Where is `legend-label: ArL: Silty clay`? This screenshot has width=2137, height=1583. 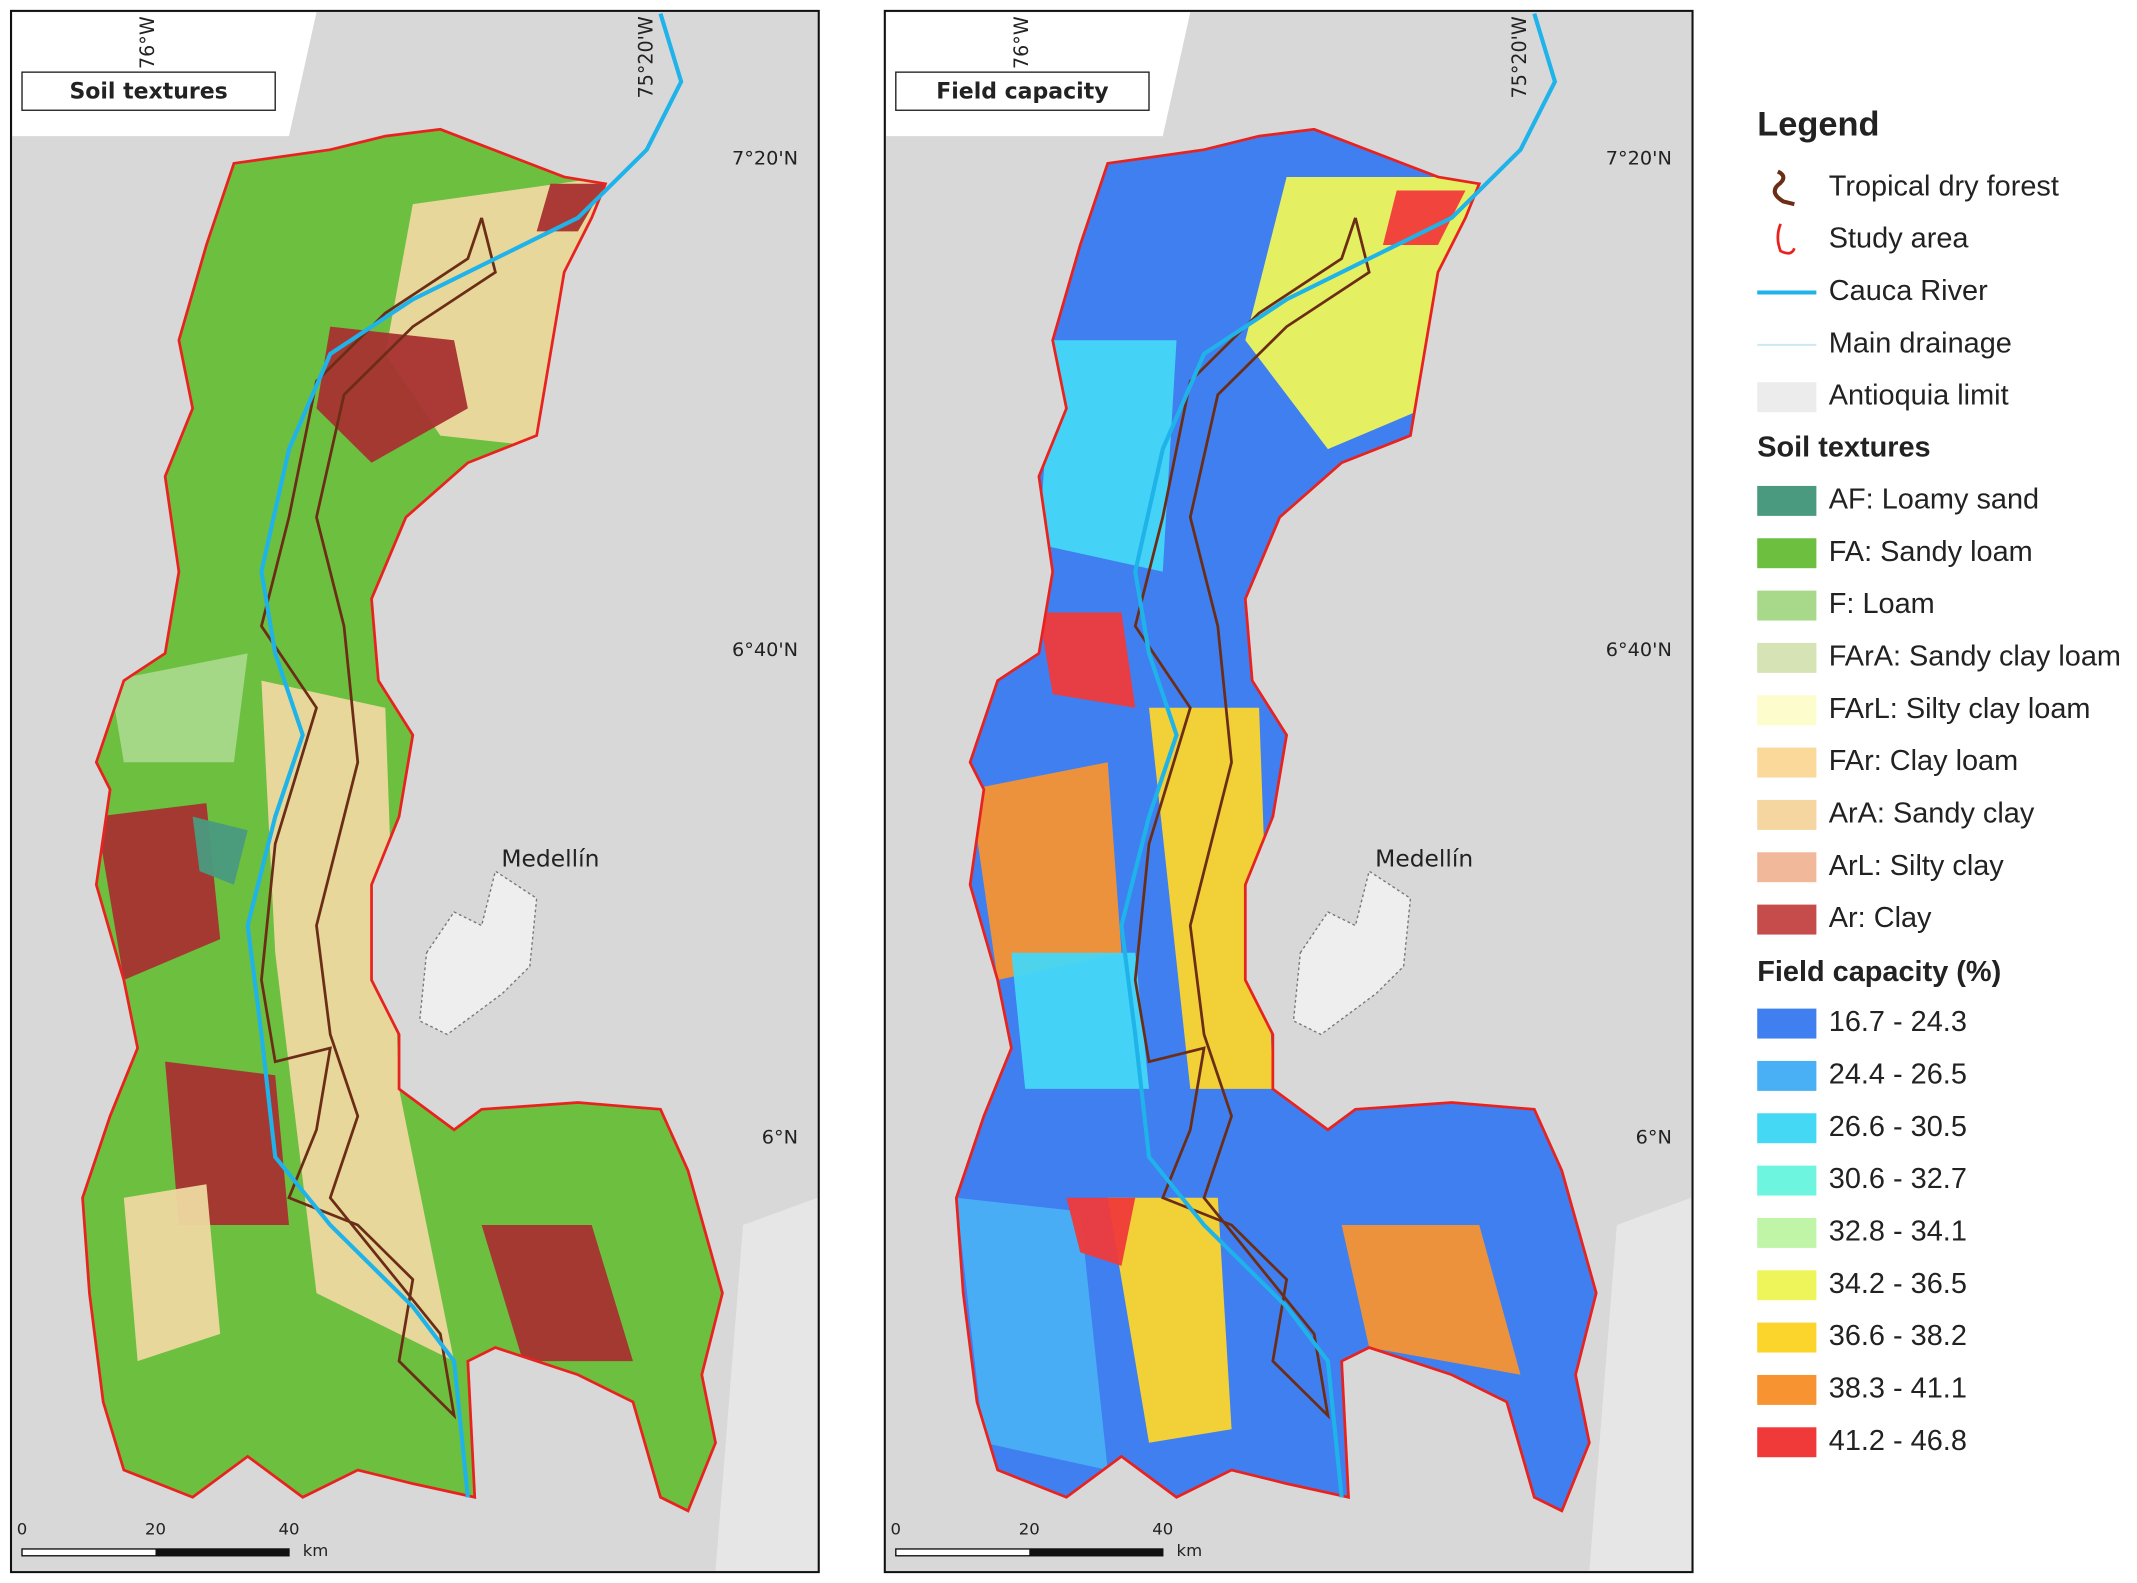
legend-label: ArL: Silty clay is located at coordinates (1917, 866).